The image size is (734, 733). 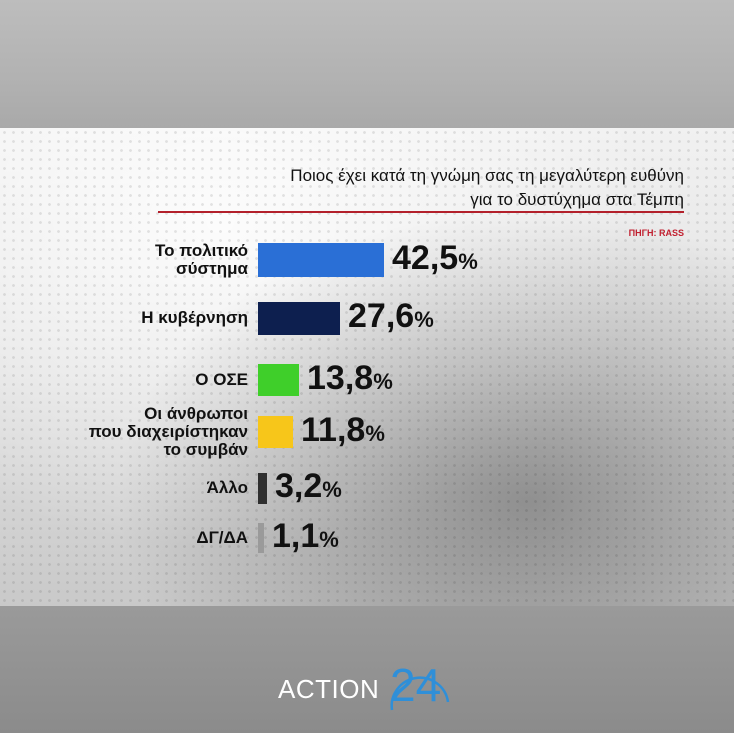 I want to click on category-label: Οι άνθρωποι που διαχειρίστηκαν το συμβάν, so click(x=128, y=432).